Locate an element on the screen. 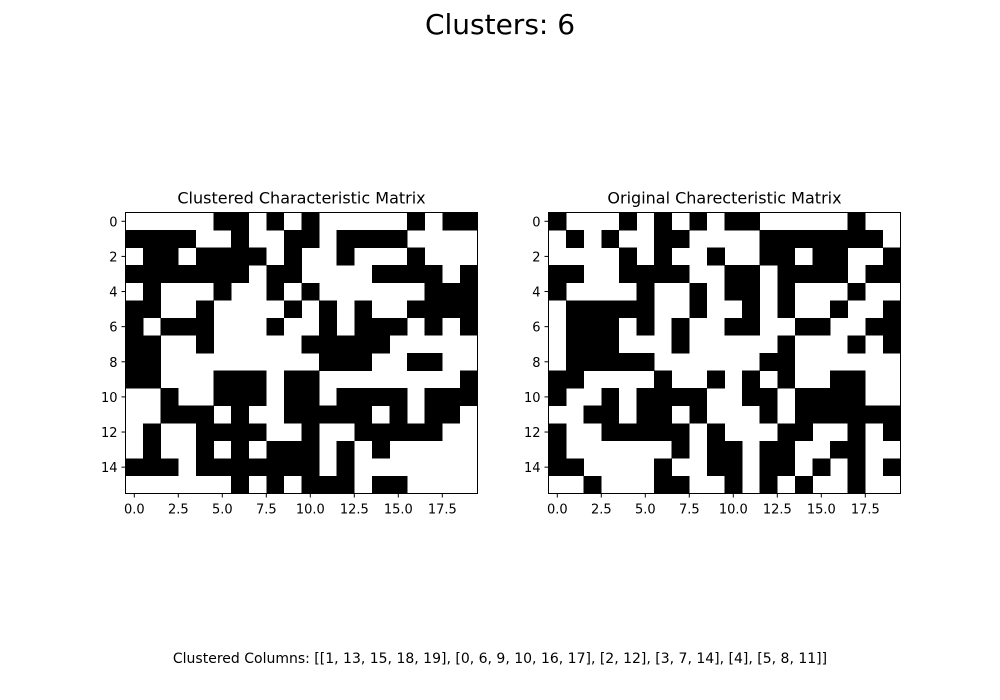 This screenshot has width=1000, height=700. clustered-cell-r5-c9 is located at coordinates (292, 309).